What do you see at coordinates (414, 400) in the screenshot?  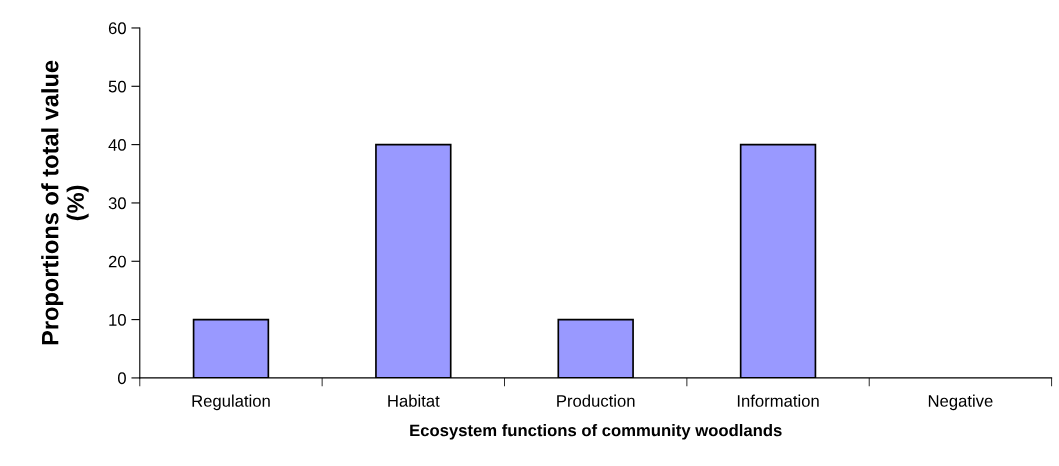 I see `x-tick-label: Habitat` at bounding box center [414, 400].